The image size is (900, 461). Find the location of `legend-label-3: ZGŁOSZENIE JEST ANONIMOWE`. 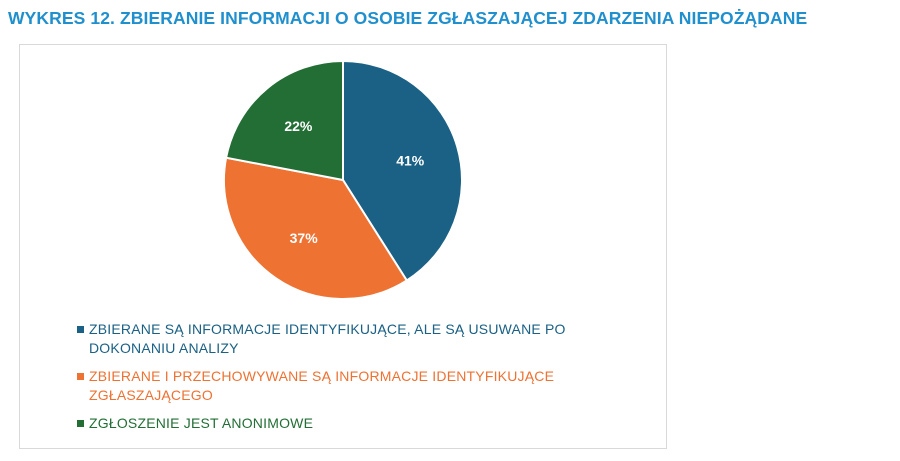

legend-label-3: ZGŁOSZENIE JEST ANONIMOWE is located at coordinates (201, 423).